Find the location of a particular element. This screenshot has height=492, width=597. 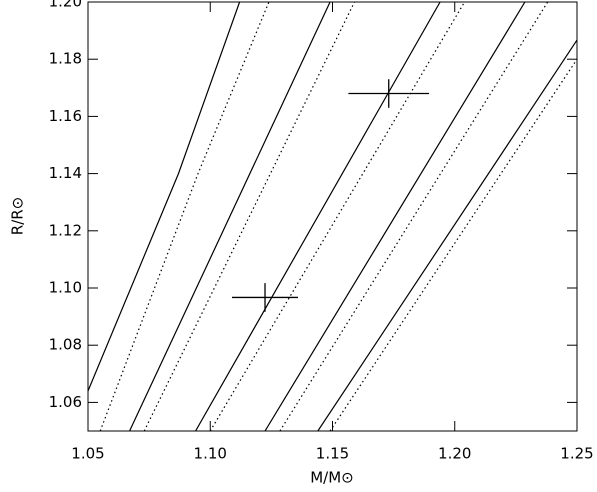

y-tick-label: 1.18 is located at coordinates (65, 59).